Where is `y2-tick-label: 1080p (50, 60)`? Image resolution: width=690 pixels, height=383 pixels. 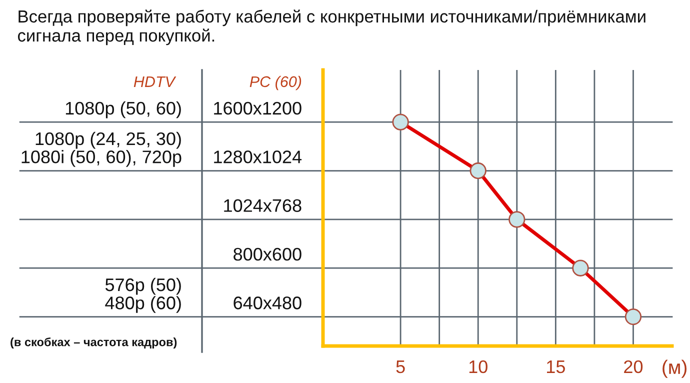
y2-tick-label: 1080p (50, 60) is located at coordinates (123, 109).